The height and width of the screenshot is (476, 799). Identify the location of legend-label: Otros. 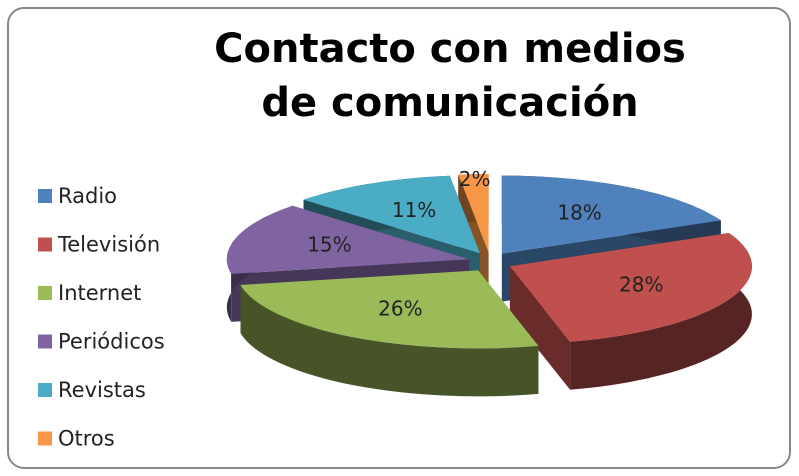
(86, 439).